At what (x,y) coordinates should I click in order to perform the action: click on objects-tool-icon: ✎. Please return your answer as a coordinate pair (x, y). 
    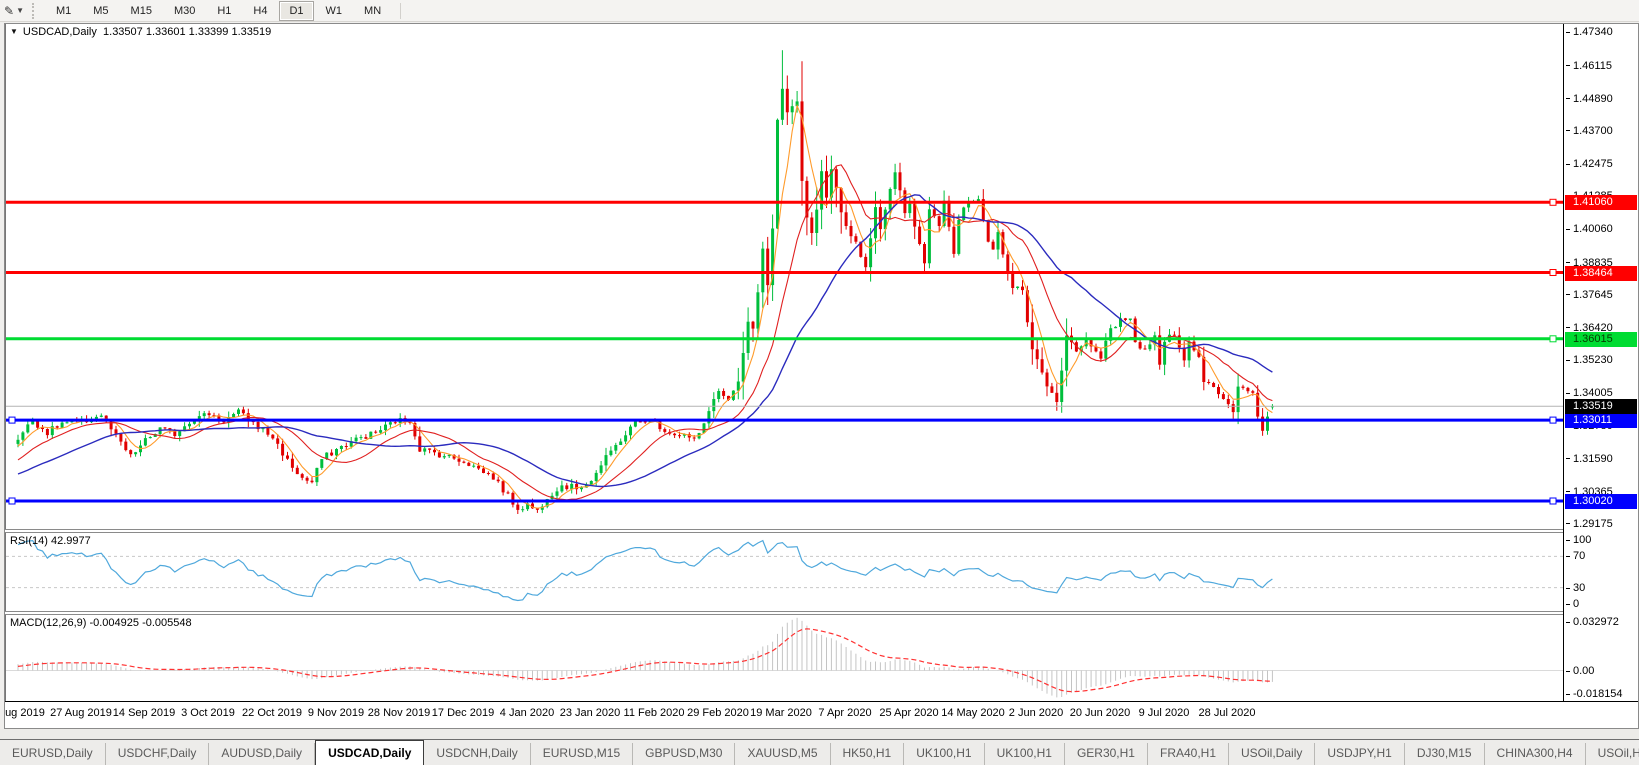
    Looking at the image, I should click on (9, 10).